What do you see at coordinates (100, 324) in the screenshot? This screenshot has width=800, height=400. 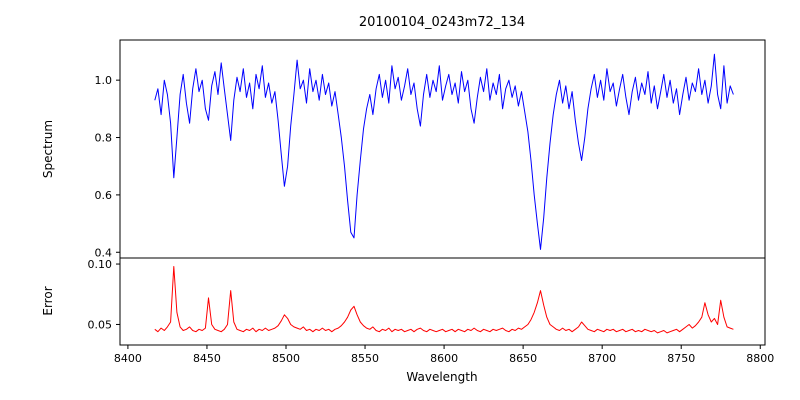 I see `y-tick-label: 0.05` at bounding box center [100, 324].